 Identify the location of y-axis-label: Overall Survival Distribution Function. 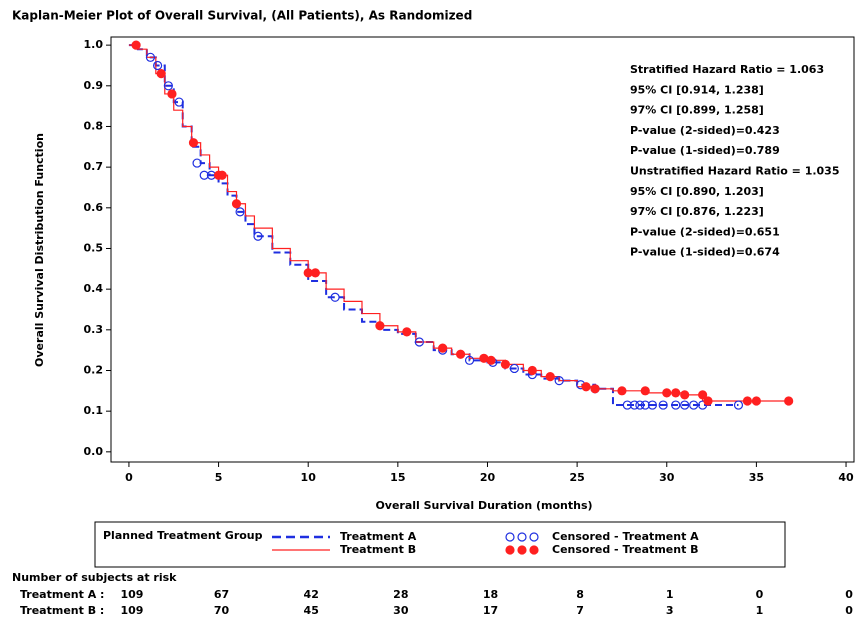
(39, 250).